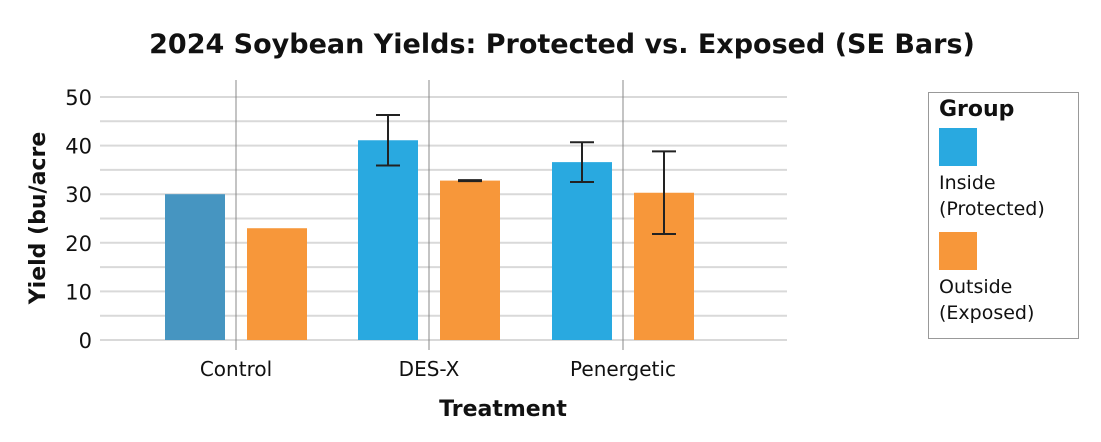 The width and height of the screenshot is (1101, 442). I want to click on x-tick-label: Penergetic, so click(623, 369).